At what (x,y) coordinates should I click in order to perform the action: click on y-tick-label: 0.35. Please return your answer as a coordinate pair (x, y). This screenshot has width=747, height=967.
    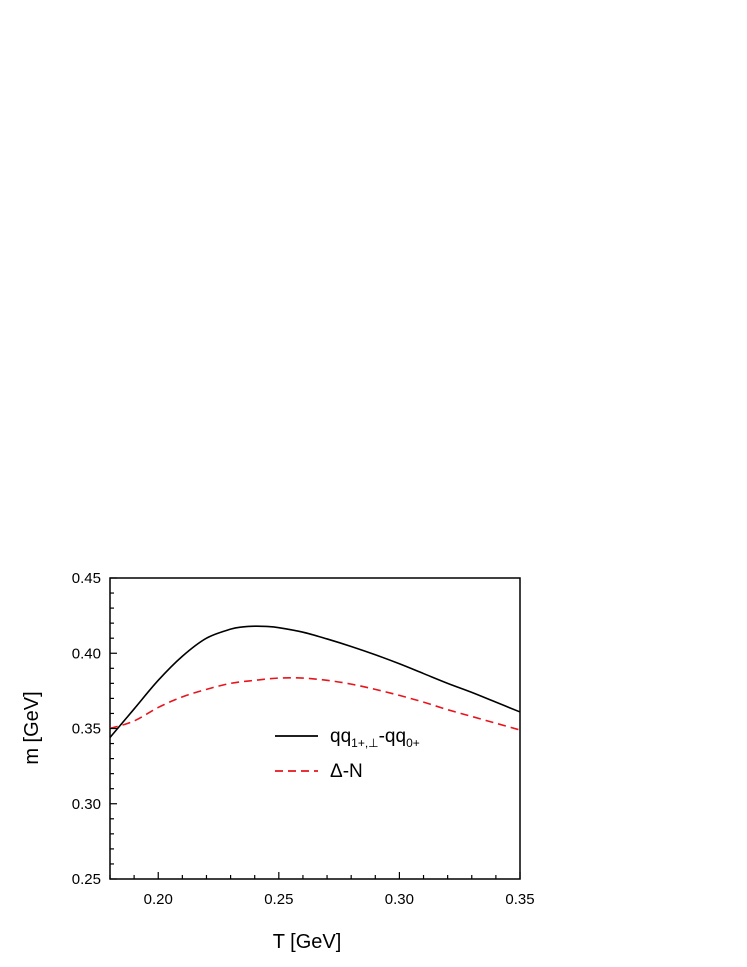
    Looking at the image, I should click on (86, 729).